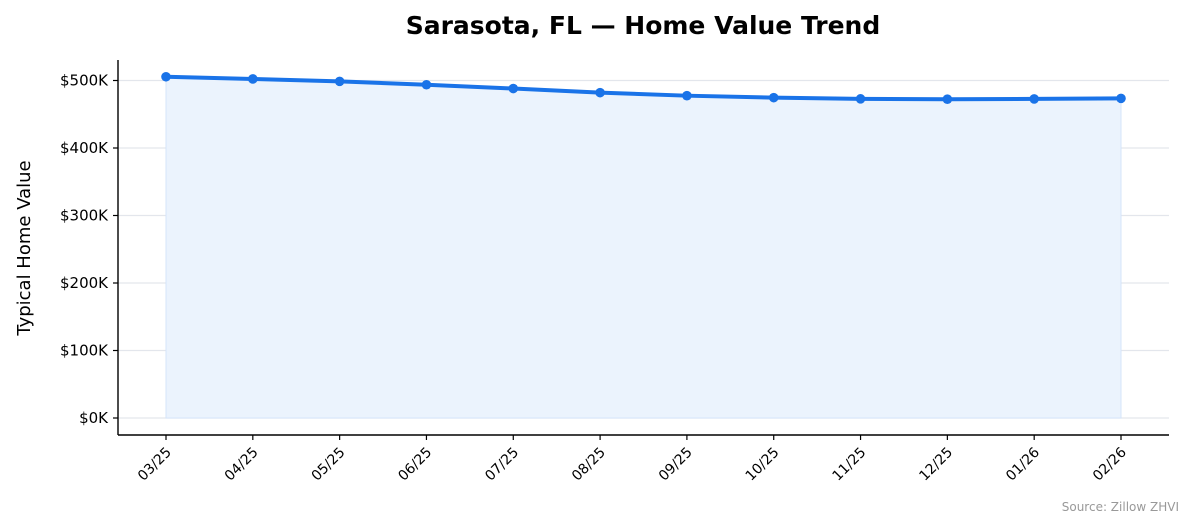 This screenshot has height=529, width=1194. I want to click on x-tick-label-11: 02/26, so click(1110, 464).